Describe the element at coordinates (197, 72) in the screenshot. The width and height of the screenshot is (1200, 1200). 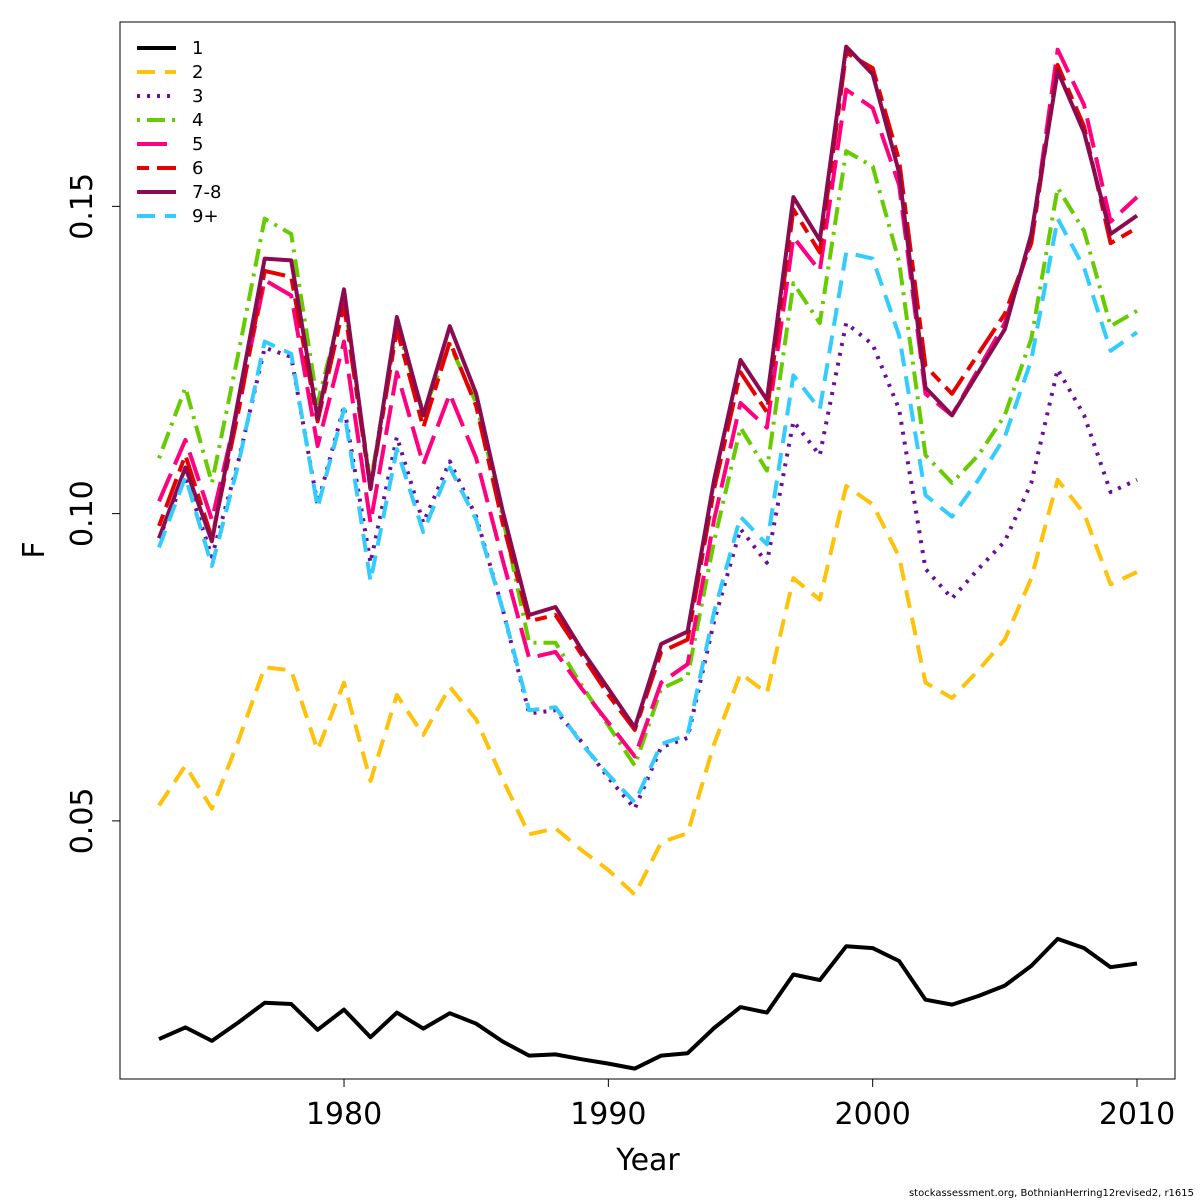
I see `legend-label-2: 2` at that location.